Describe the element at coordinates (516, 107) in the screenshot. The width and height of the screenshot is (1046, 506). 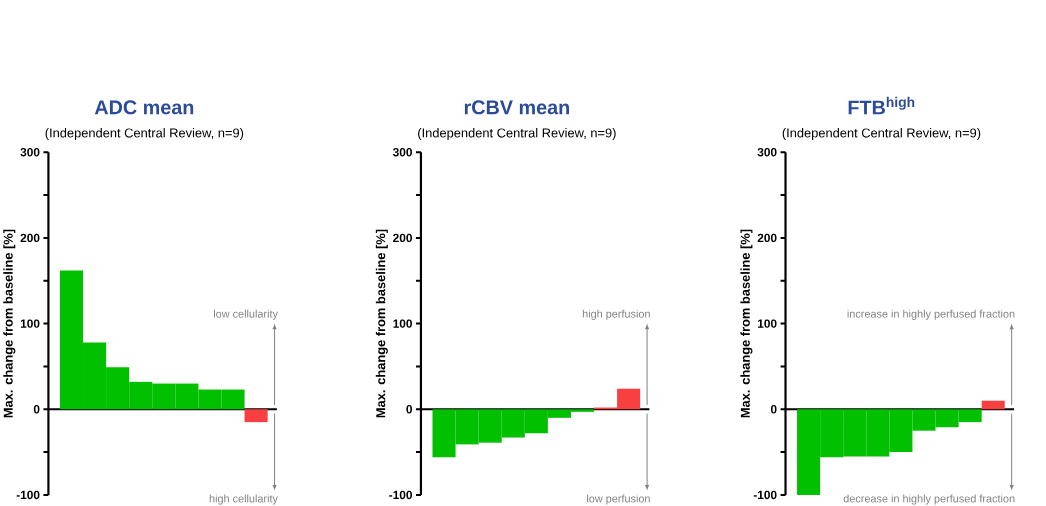
I see `chart-title: rCBV mean` at that location.